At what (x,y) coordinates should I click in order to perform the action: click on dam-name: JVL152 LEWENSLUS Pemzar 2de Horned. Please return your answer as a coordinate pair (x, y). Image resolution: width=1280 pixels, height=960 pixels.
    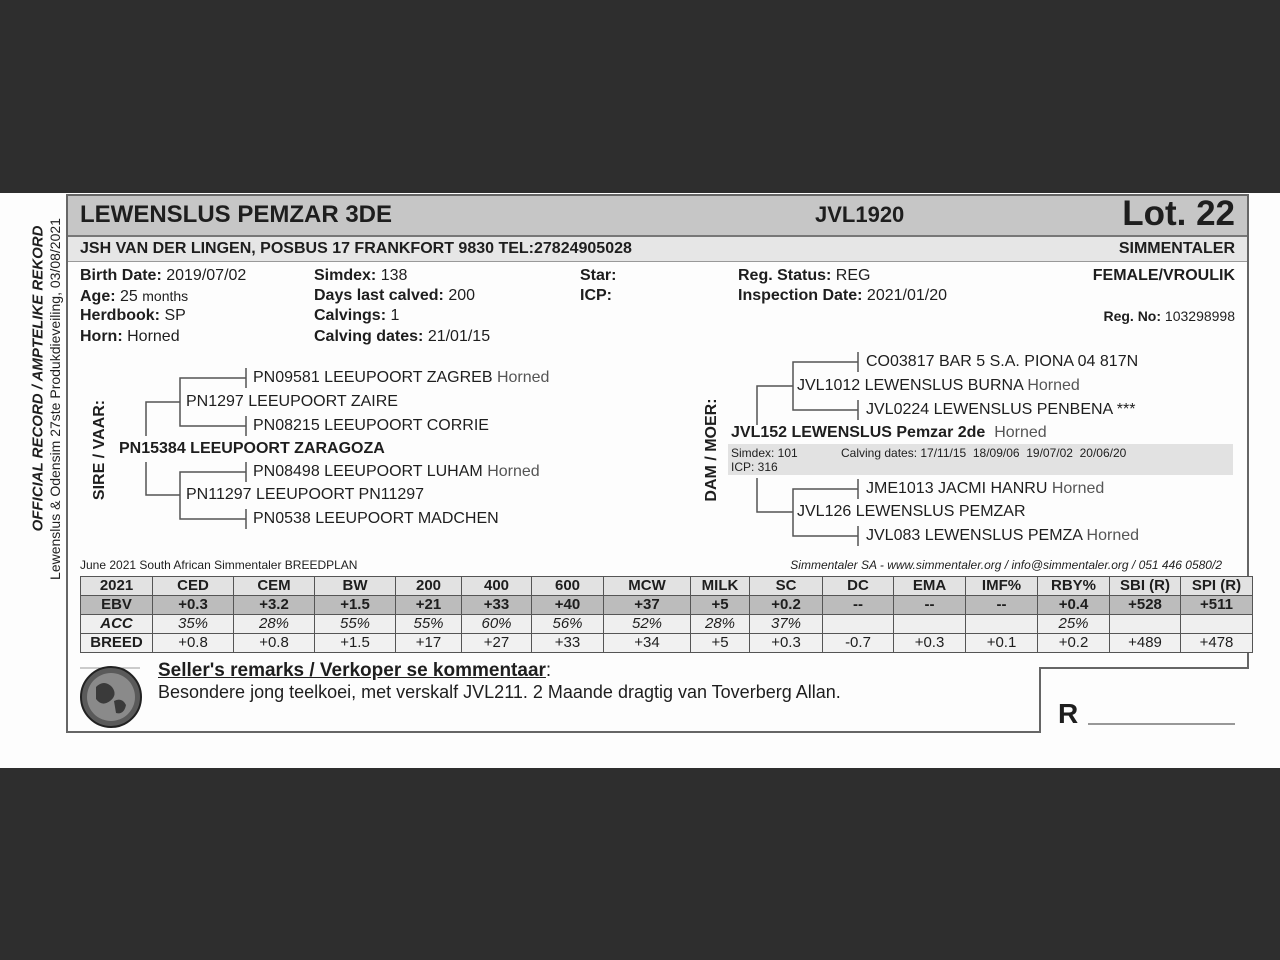
    Looking at the image, I should click on (889, 432).